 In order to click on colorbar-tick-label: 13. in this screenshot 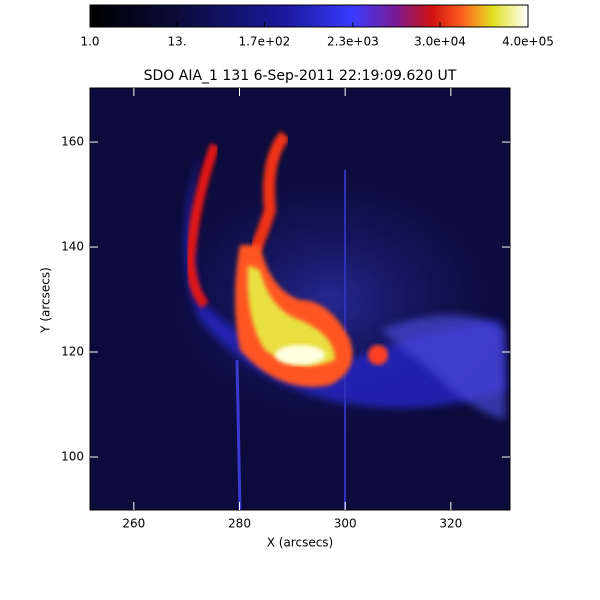, I will do `click(177, 42)`.